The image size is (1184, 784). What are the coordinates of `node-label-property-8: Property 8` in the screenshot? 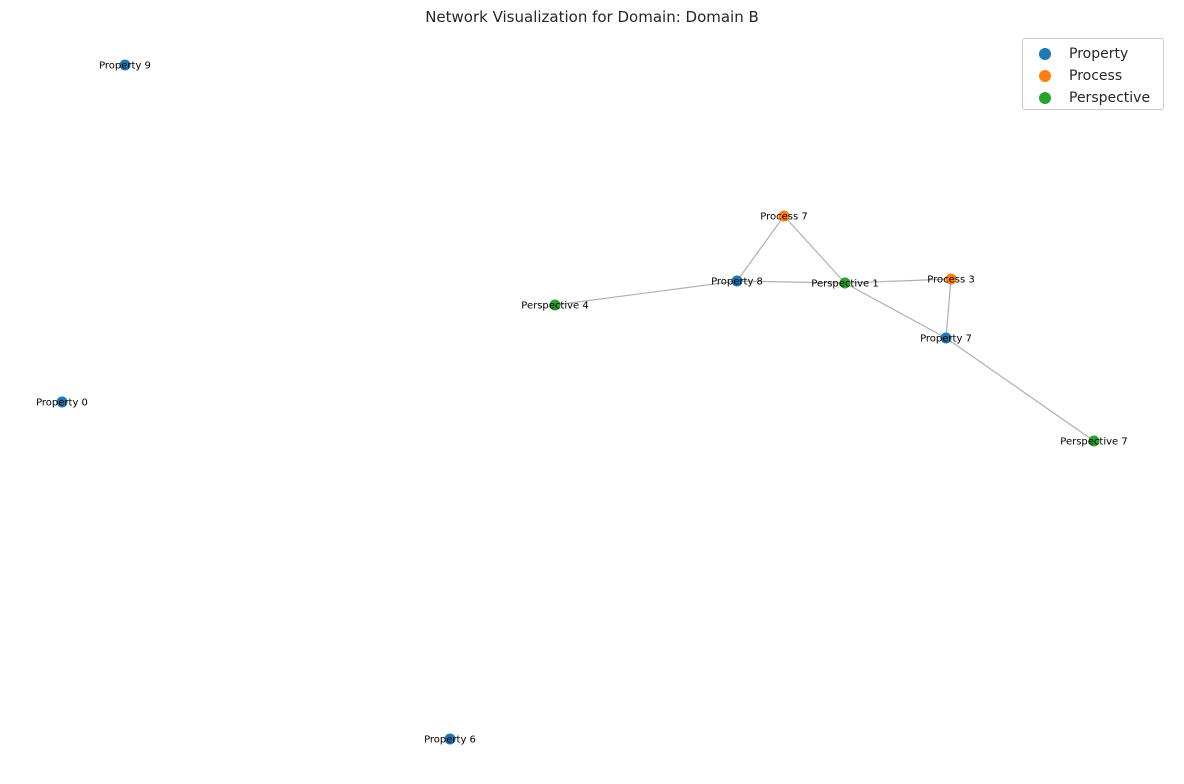 It's located at (737, 282).